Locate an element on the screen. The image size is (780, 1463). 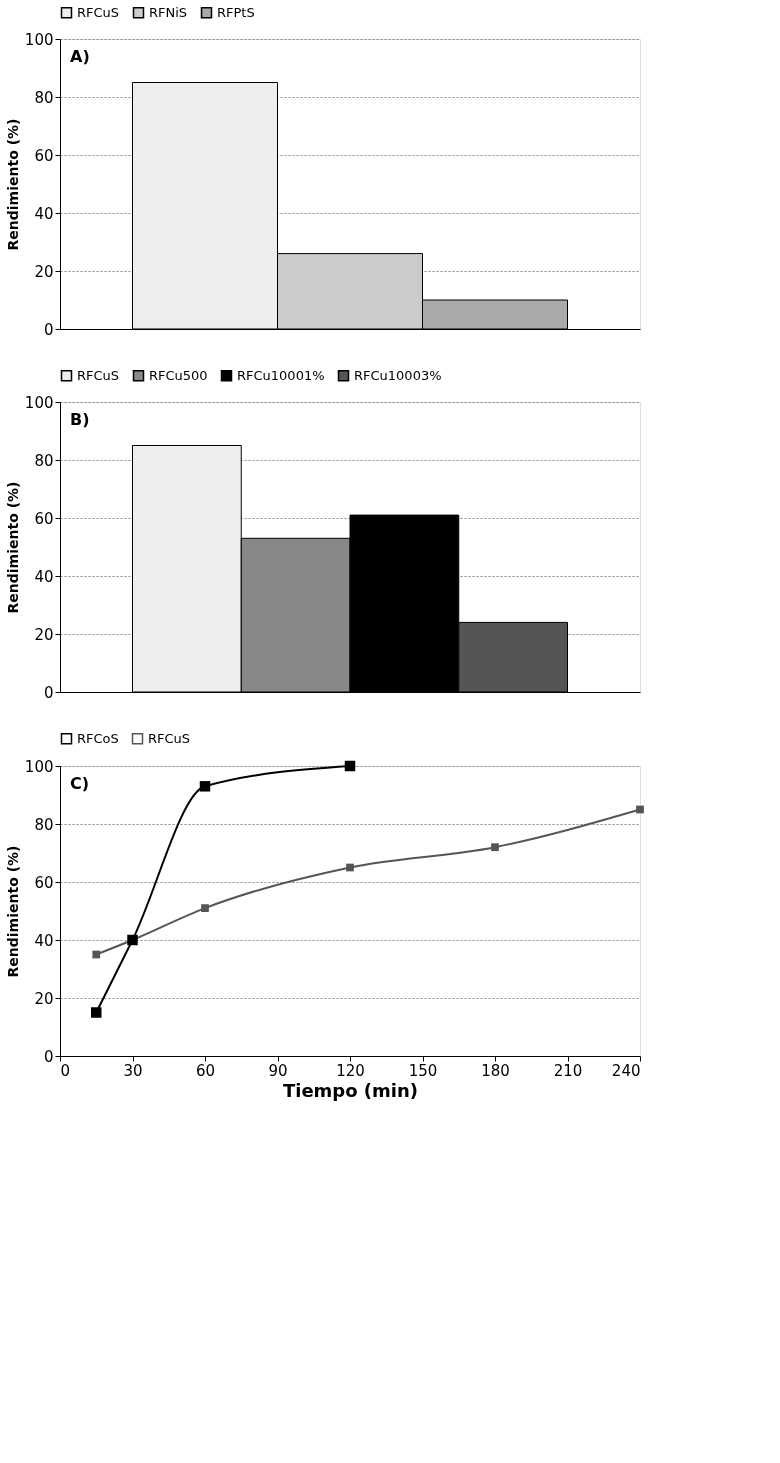
x-tick-label: 60 is located at coordinates (205, 1070).